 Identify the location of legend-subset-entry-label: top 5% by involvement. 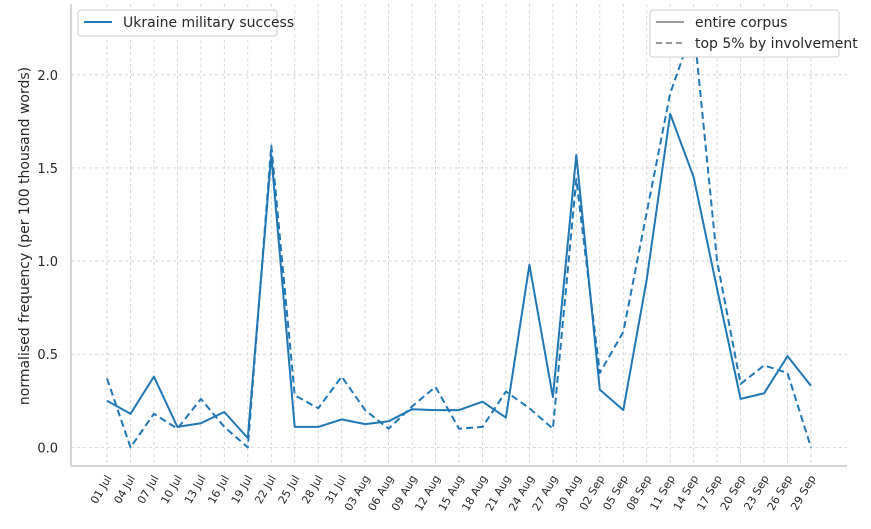
(776, 44).